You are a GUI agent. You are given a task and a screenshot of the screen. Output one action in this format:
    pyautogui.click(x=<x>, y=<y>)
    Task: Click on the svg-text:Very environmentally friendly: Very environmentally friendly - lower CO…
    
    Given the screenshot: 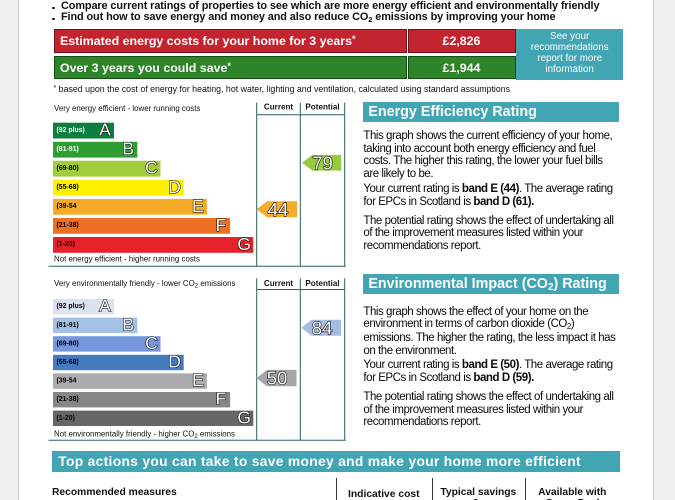 What is the action you would take?
    pyautogui.click(x=144, y=284)
    